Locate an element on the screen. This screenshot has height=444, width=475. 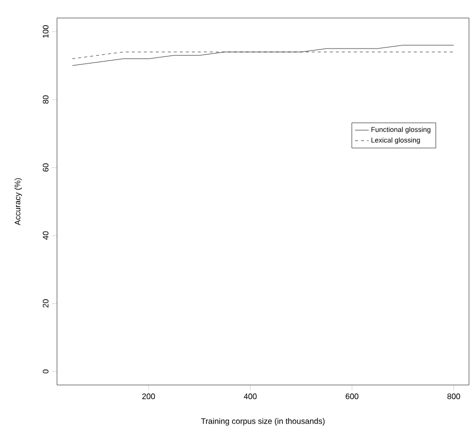
x-tick-label: 200 is located at coordinates (148, 397).